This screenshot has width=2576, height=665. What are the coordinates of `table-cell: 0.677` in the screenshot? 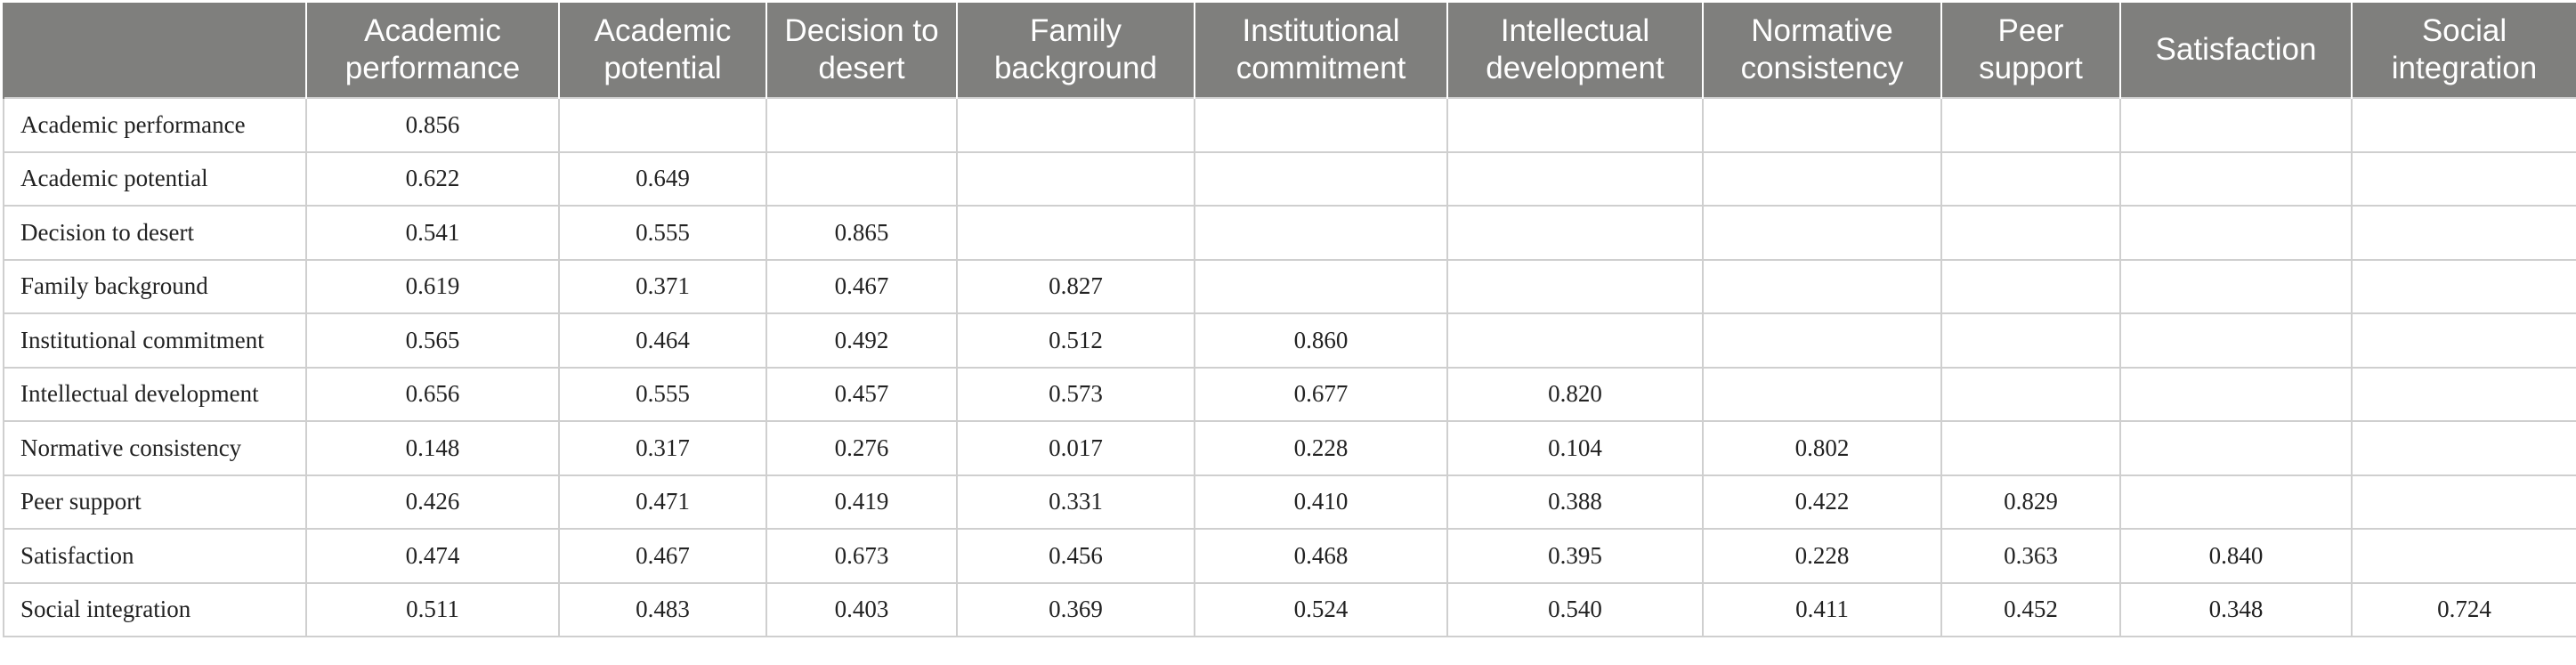 It's located at (1321, 394).